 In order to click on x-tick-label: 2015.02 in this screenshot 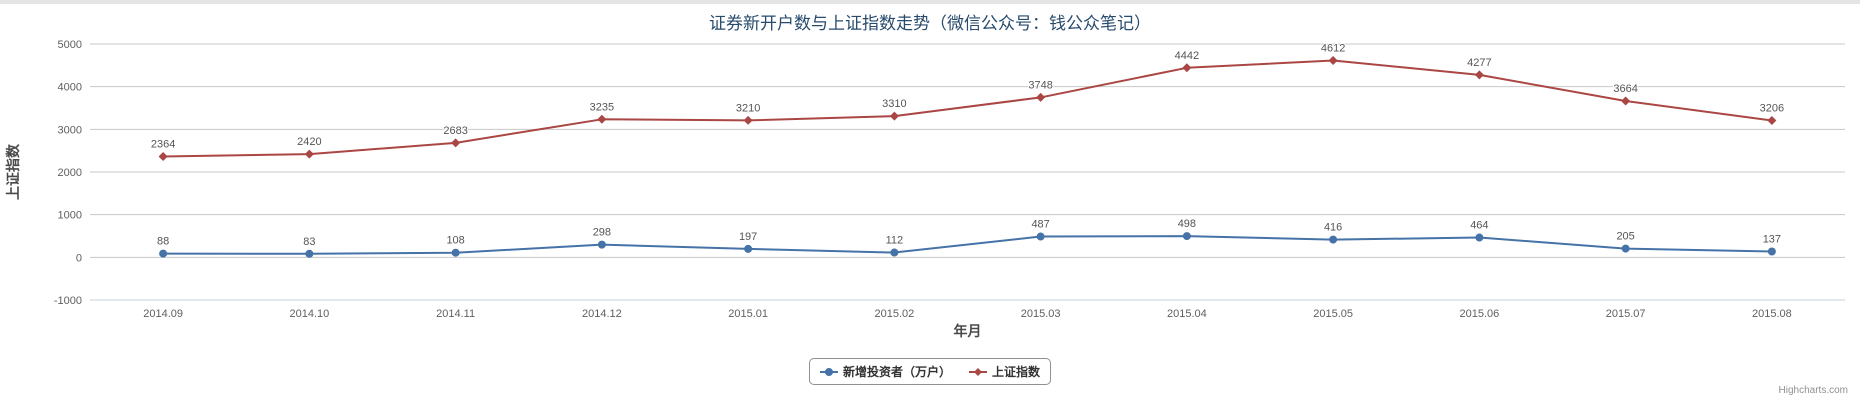, I will do `click(894, 314)`.